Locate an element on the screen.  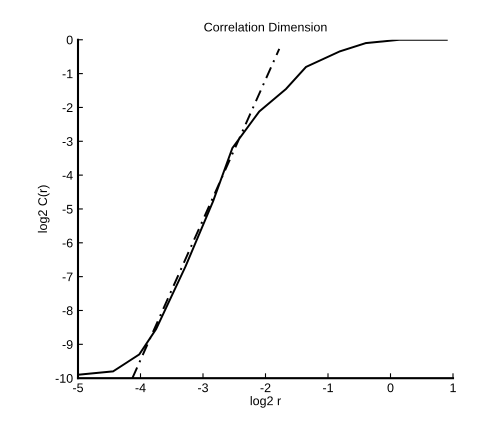
x-tick-label: -3 is located at coordinates (203, 387).